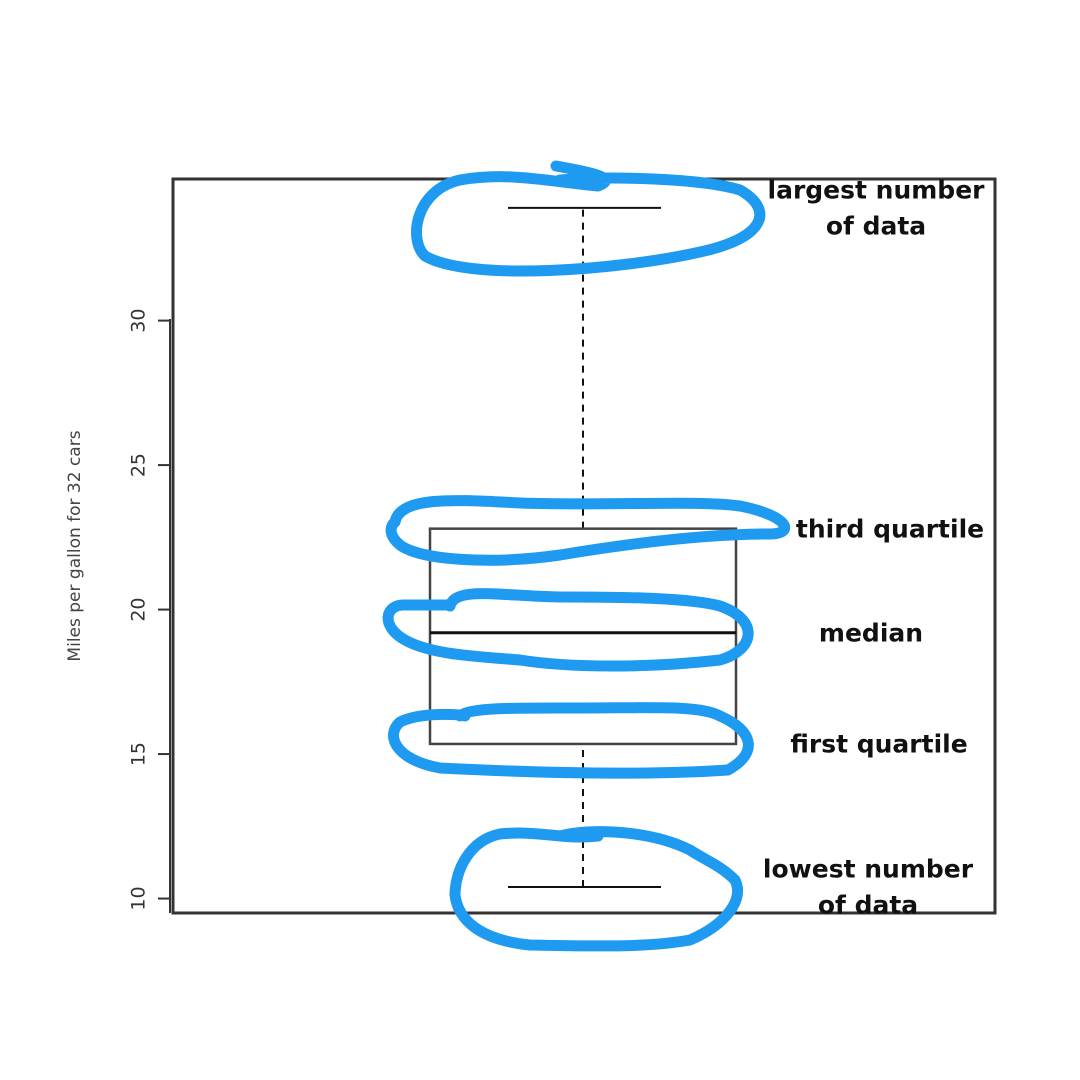 The height and width of the screenshot is (1080, 1080). I want to click on y-tick-label: 30, so click(139, 321).